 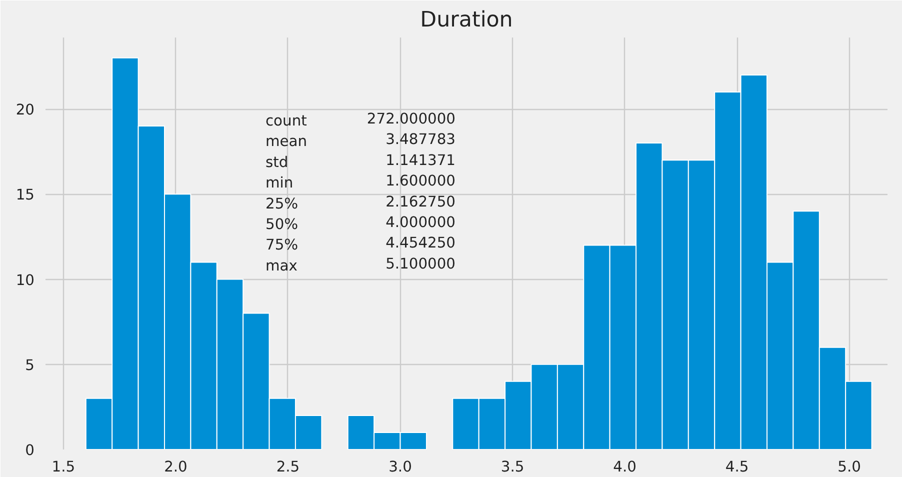 I want to click on x-tick-label: 2.5, so click(x=288, y=467).